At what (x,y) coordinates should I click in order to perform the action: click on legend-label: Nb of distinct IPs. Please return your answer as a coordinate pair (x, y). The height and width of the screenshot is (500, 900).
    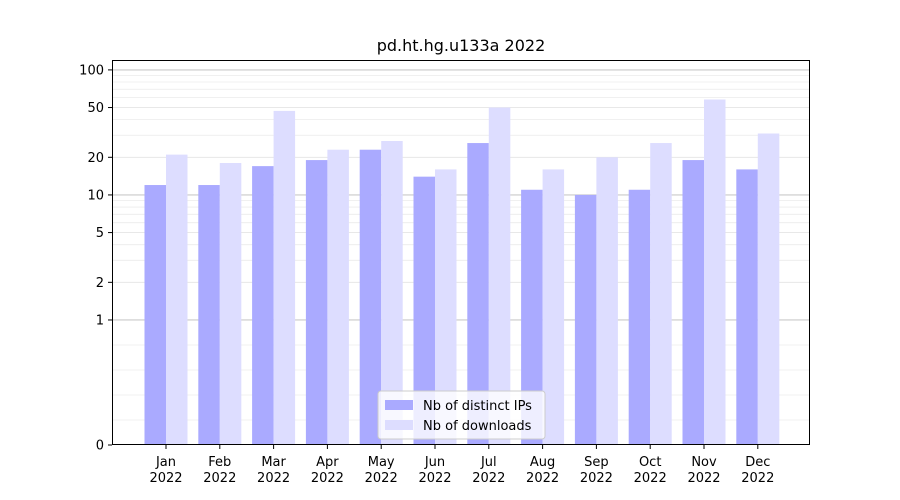
    Looking at the image, I should click on (477, 406).